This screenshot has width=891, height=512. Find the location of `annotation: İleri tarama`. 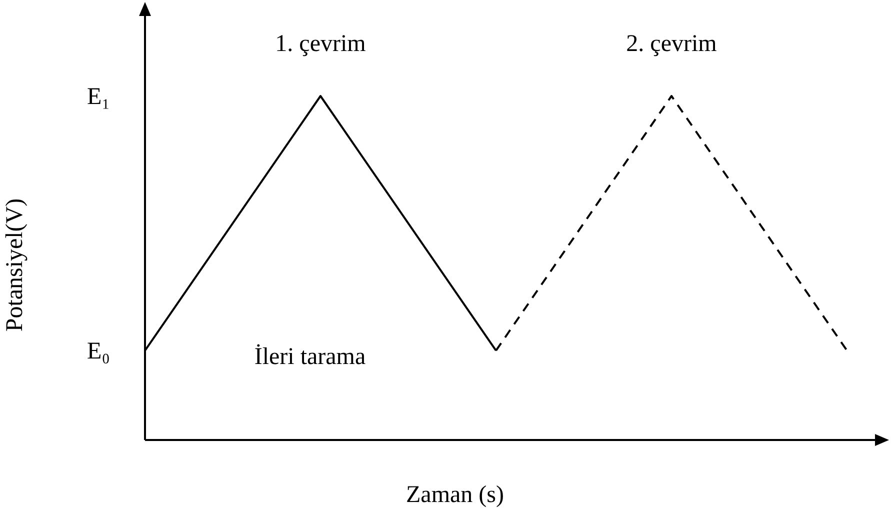

annotation: İleri tarama is located at coordinates (310, 357).